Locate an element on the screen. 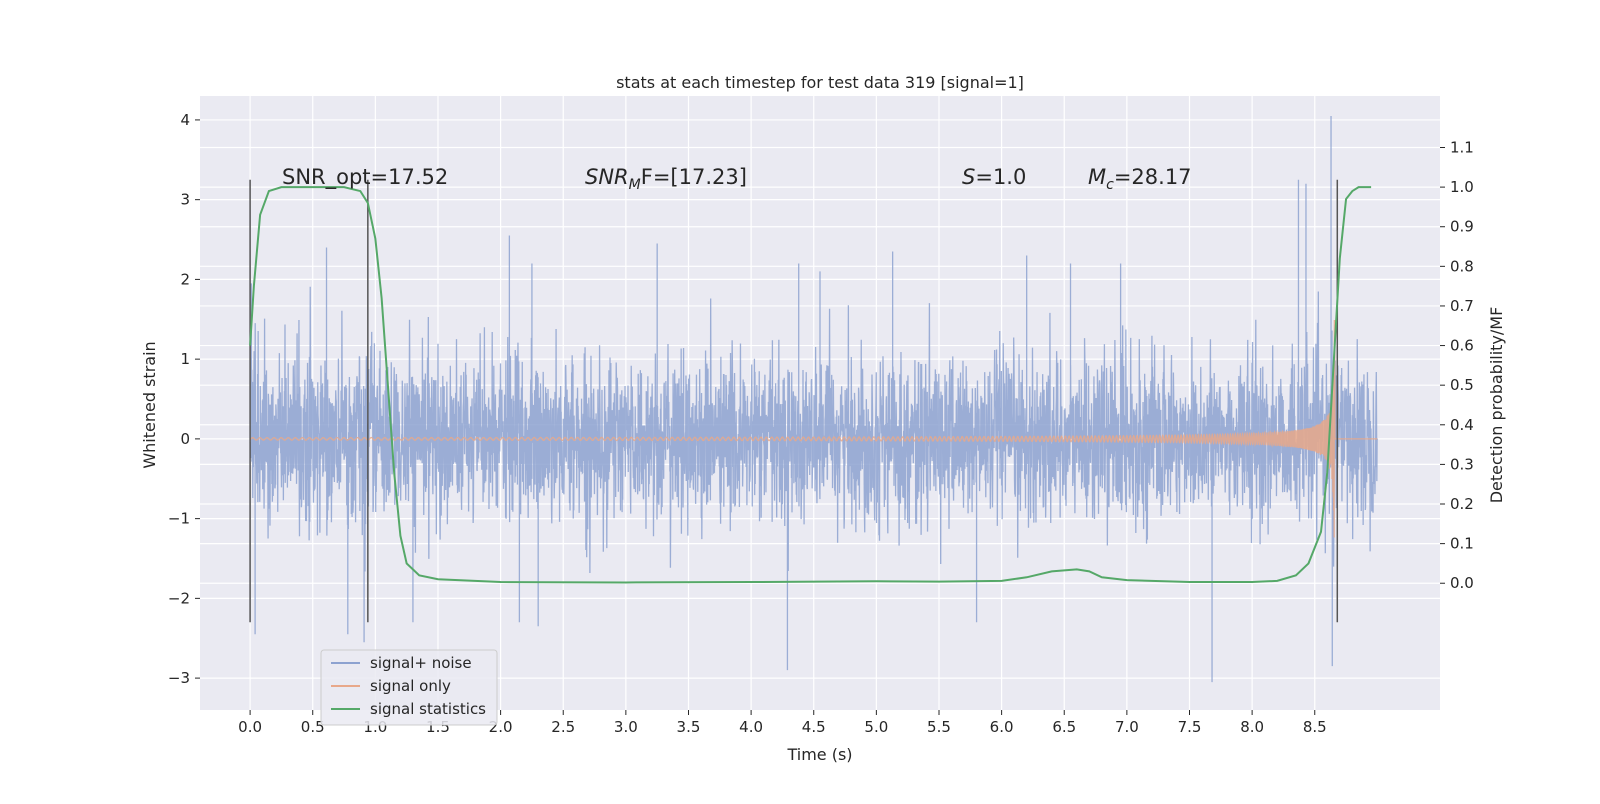 The height and width of the screenshot is (804, 1600). y-tick-label: −1 is located at coordinates (179, 519).